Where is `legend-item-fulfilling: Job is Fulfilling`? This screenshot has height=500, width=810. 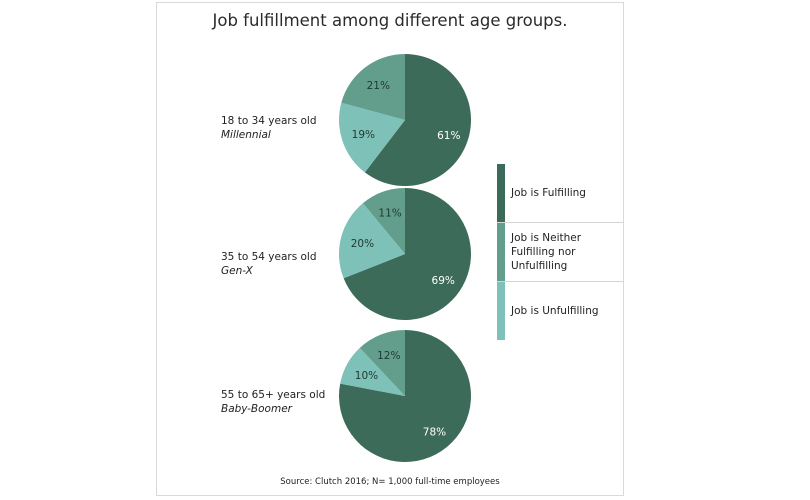 legend-item-fulfilling: Job is Fulfilling is located at coordinates (560, 193).